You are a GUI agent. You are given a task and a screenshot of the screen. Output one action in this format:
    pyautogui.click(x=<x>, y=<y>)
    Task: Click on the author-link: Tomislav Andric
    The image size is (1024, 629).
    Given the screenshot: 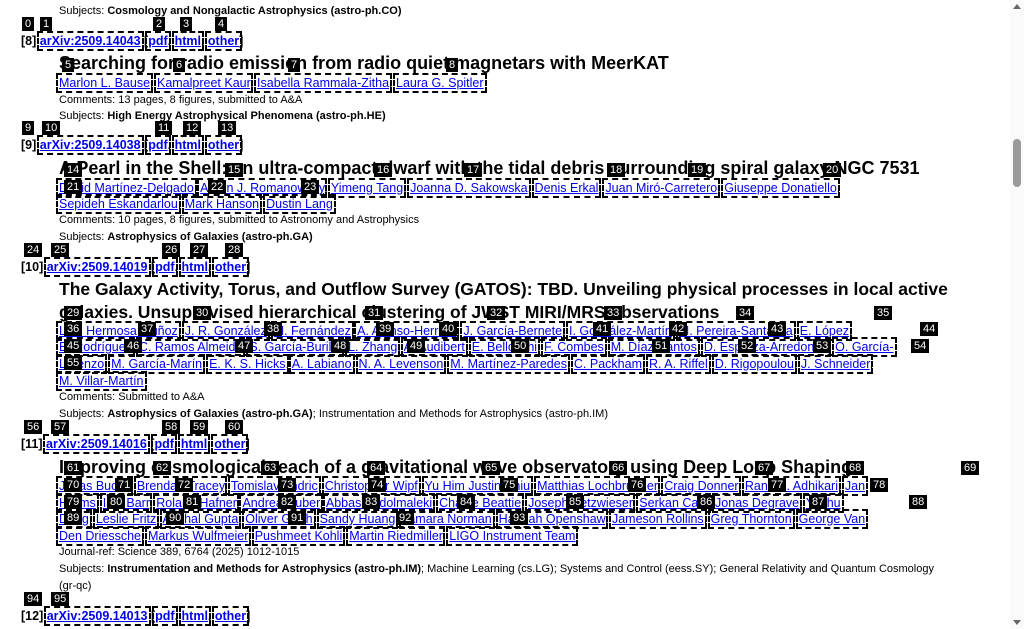 What is the action you would take?
    pyautogui.click(x=274, y=486)
    